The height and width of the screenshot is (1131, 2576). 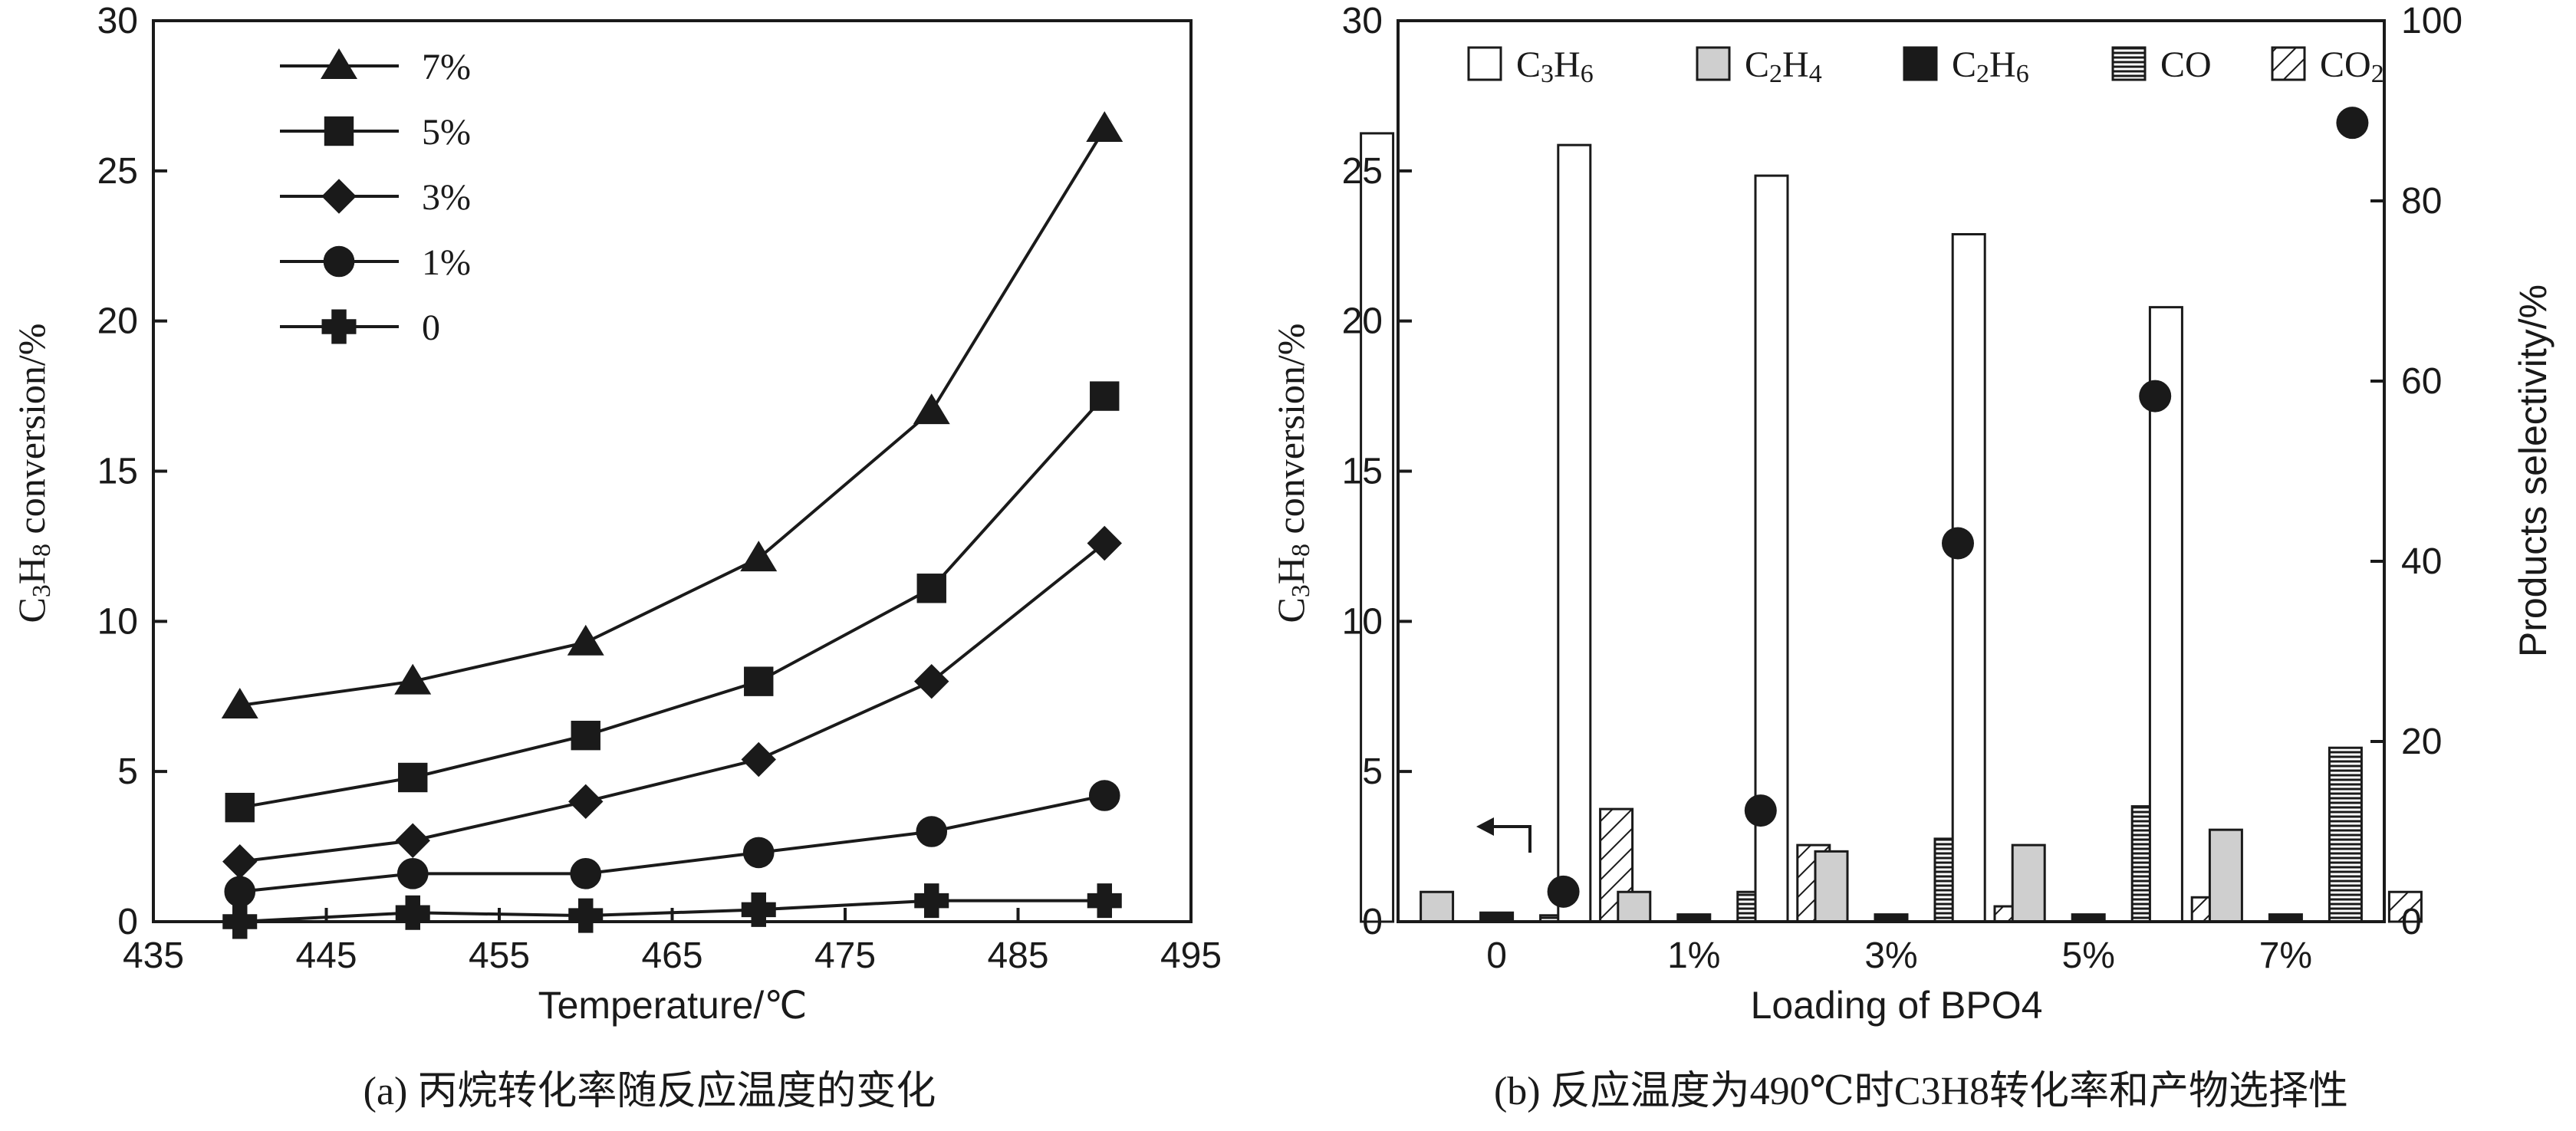 What do you see at coordinates (1897, 1005) in the screenshot?
I see `panel-b-x-axis-title: Loading of BPO4` at bounding box center [1897, 1005].